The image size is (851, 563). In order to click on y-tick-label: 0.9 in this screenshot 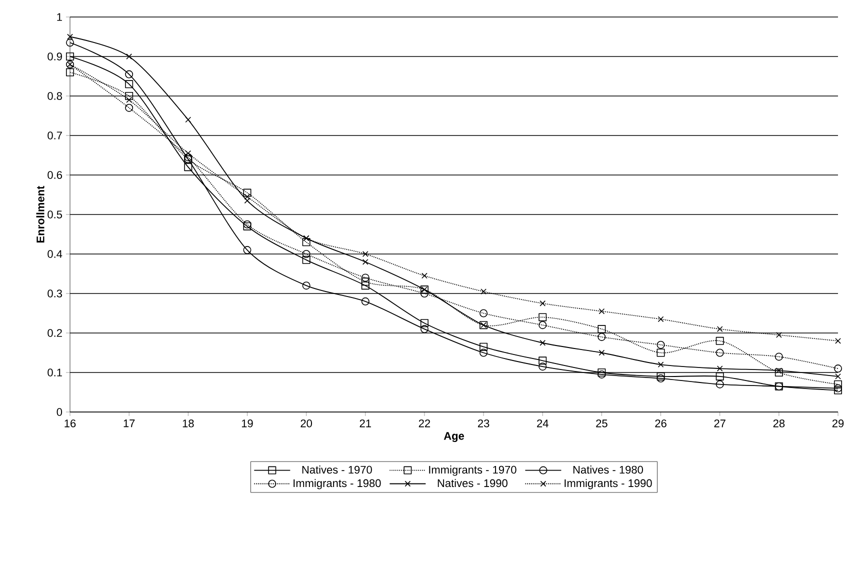, I will do `click(55, 56)`.